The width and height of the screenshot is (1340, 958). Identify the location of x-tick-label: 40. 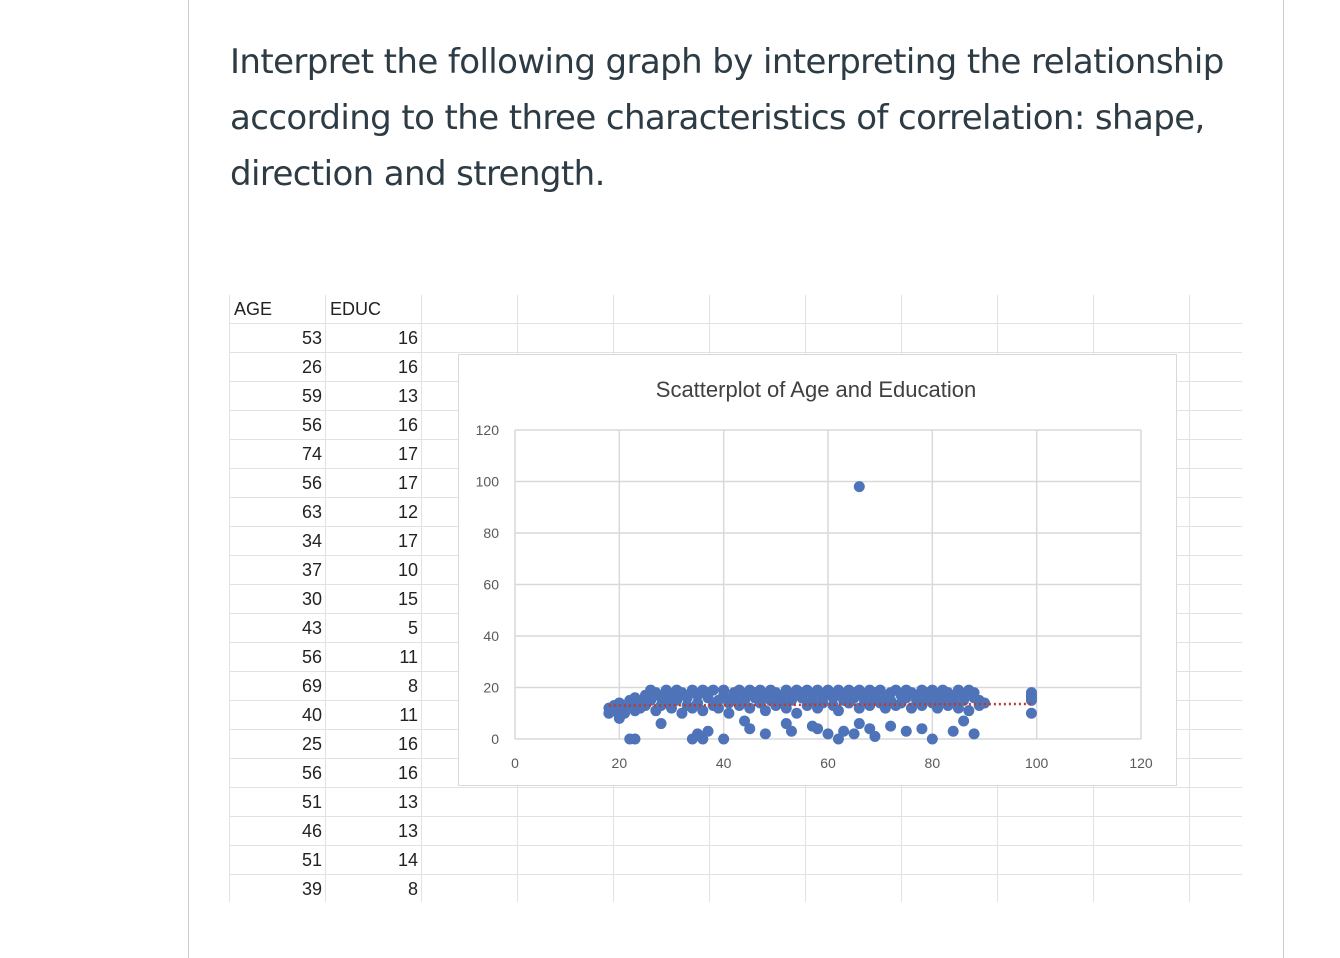
(724, 763).